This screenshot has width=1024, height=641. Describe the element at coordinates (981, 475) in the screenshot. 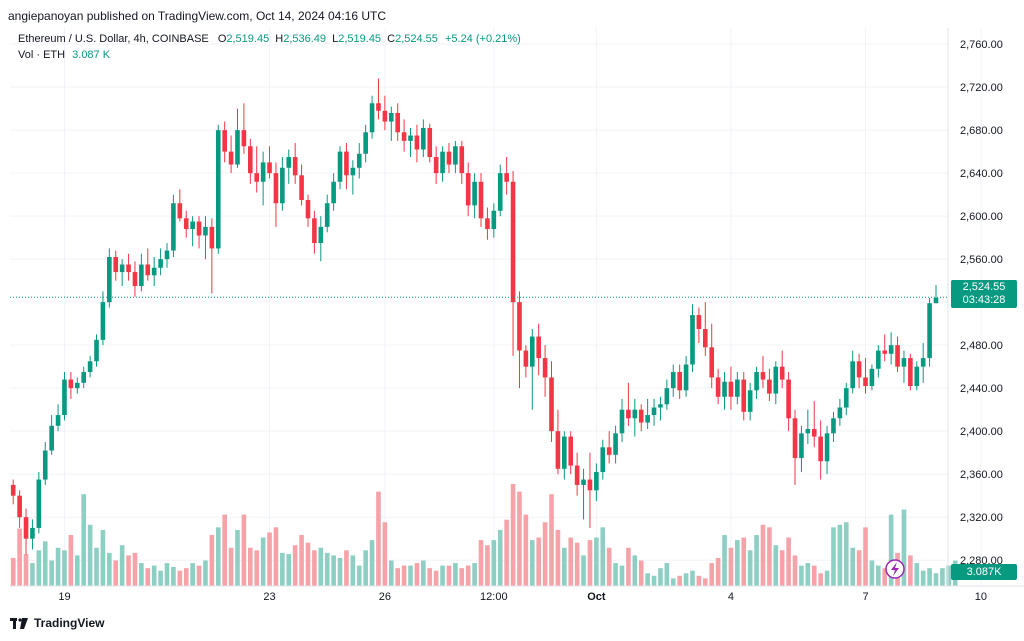

I see `price-tick-label: 2,360.00` at that location.